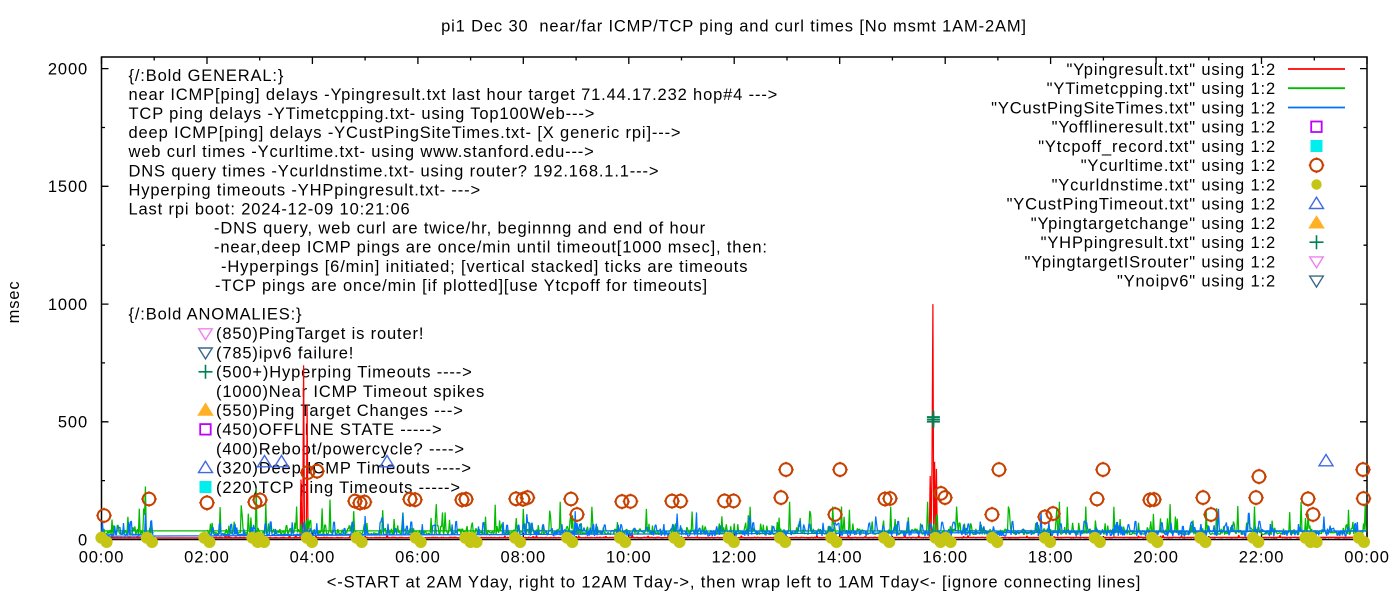  What do you see at coordinates (338, 488) in the screenshot?
I see `svg-text: (220)TCP ping Timeouts ----->` at bounding box center [338, 488].